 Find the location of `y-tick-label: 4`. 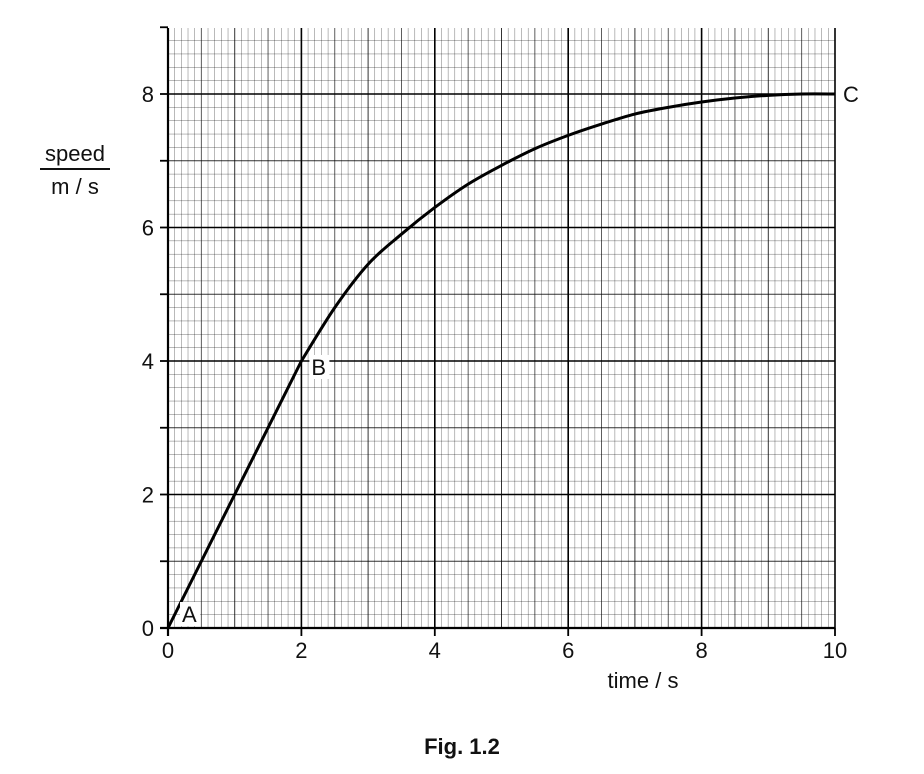

y-tick-label: 4 is located at coordinates (148, 361).